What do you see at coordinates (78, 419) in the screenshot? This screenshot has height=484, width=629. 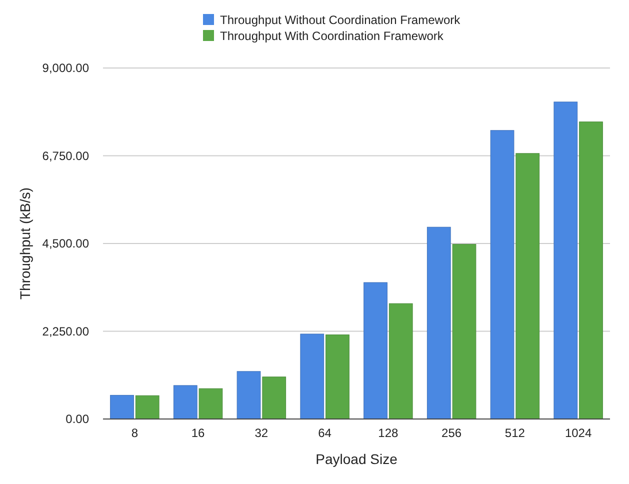 I see `y-tick-label: 0.00` at bounding box center [78, 419].